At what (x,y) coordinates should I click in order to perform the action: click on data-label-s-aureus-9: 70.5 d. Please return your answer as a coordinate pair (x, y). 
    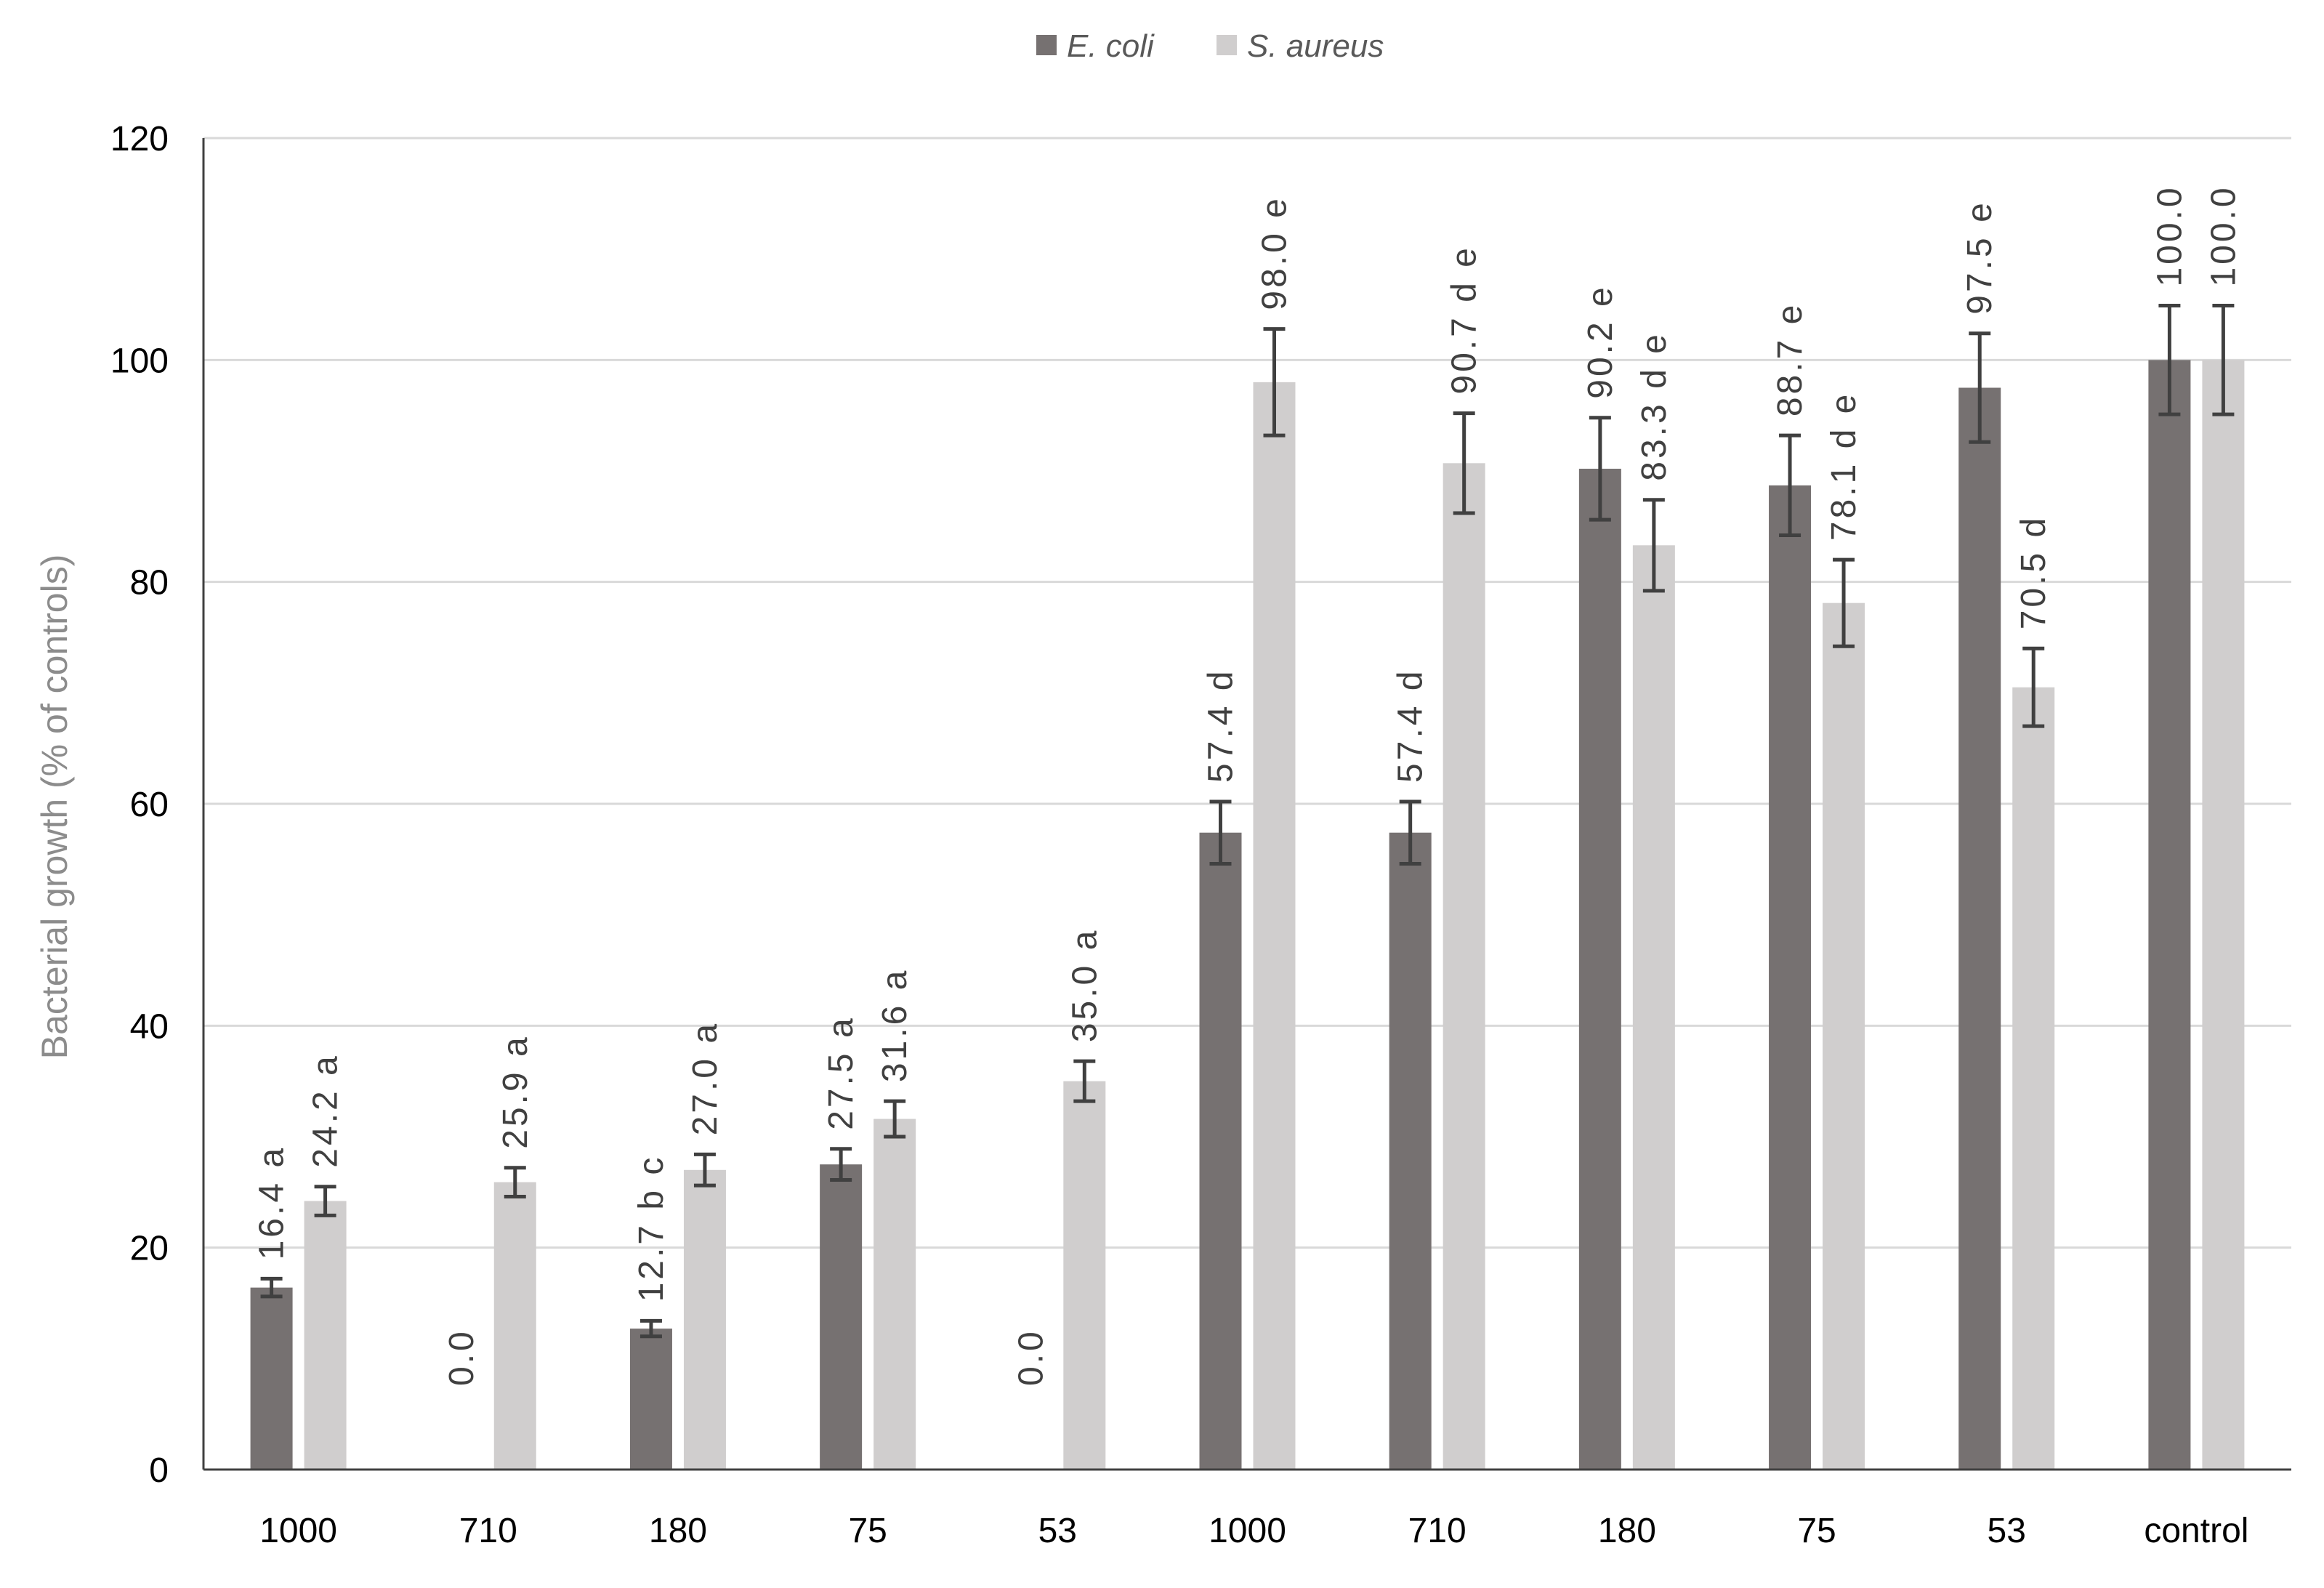
    Looking at the image, I should click on (2033, 572).